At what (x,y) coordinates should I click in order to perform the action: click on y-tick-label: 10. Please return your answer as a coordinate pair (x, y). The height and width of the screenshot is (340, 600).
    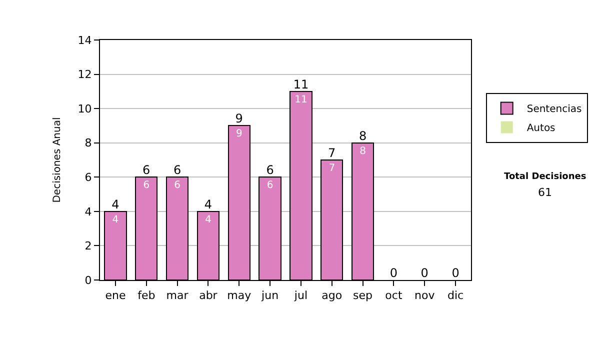
    Looking at the image, I should click on (85, 109).